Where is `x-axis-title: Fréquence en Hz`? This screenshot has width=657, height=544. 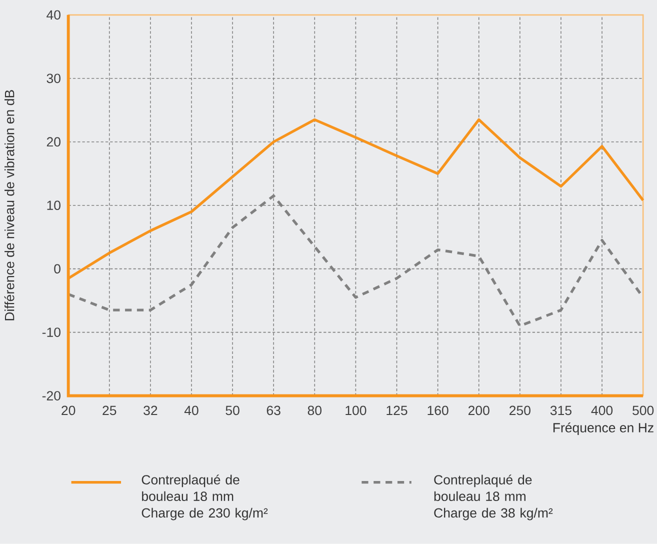
x-axis-title: Fréquence en Hz is located at coordinates (603, 429).